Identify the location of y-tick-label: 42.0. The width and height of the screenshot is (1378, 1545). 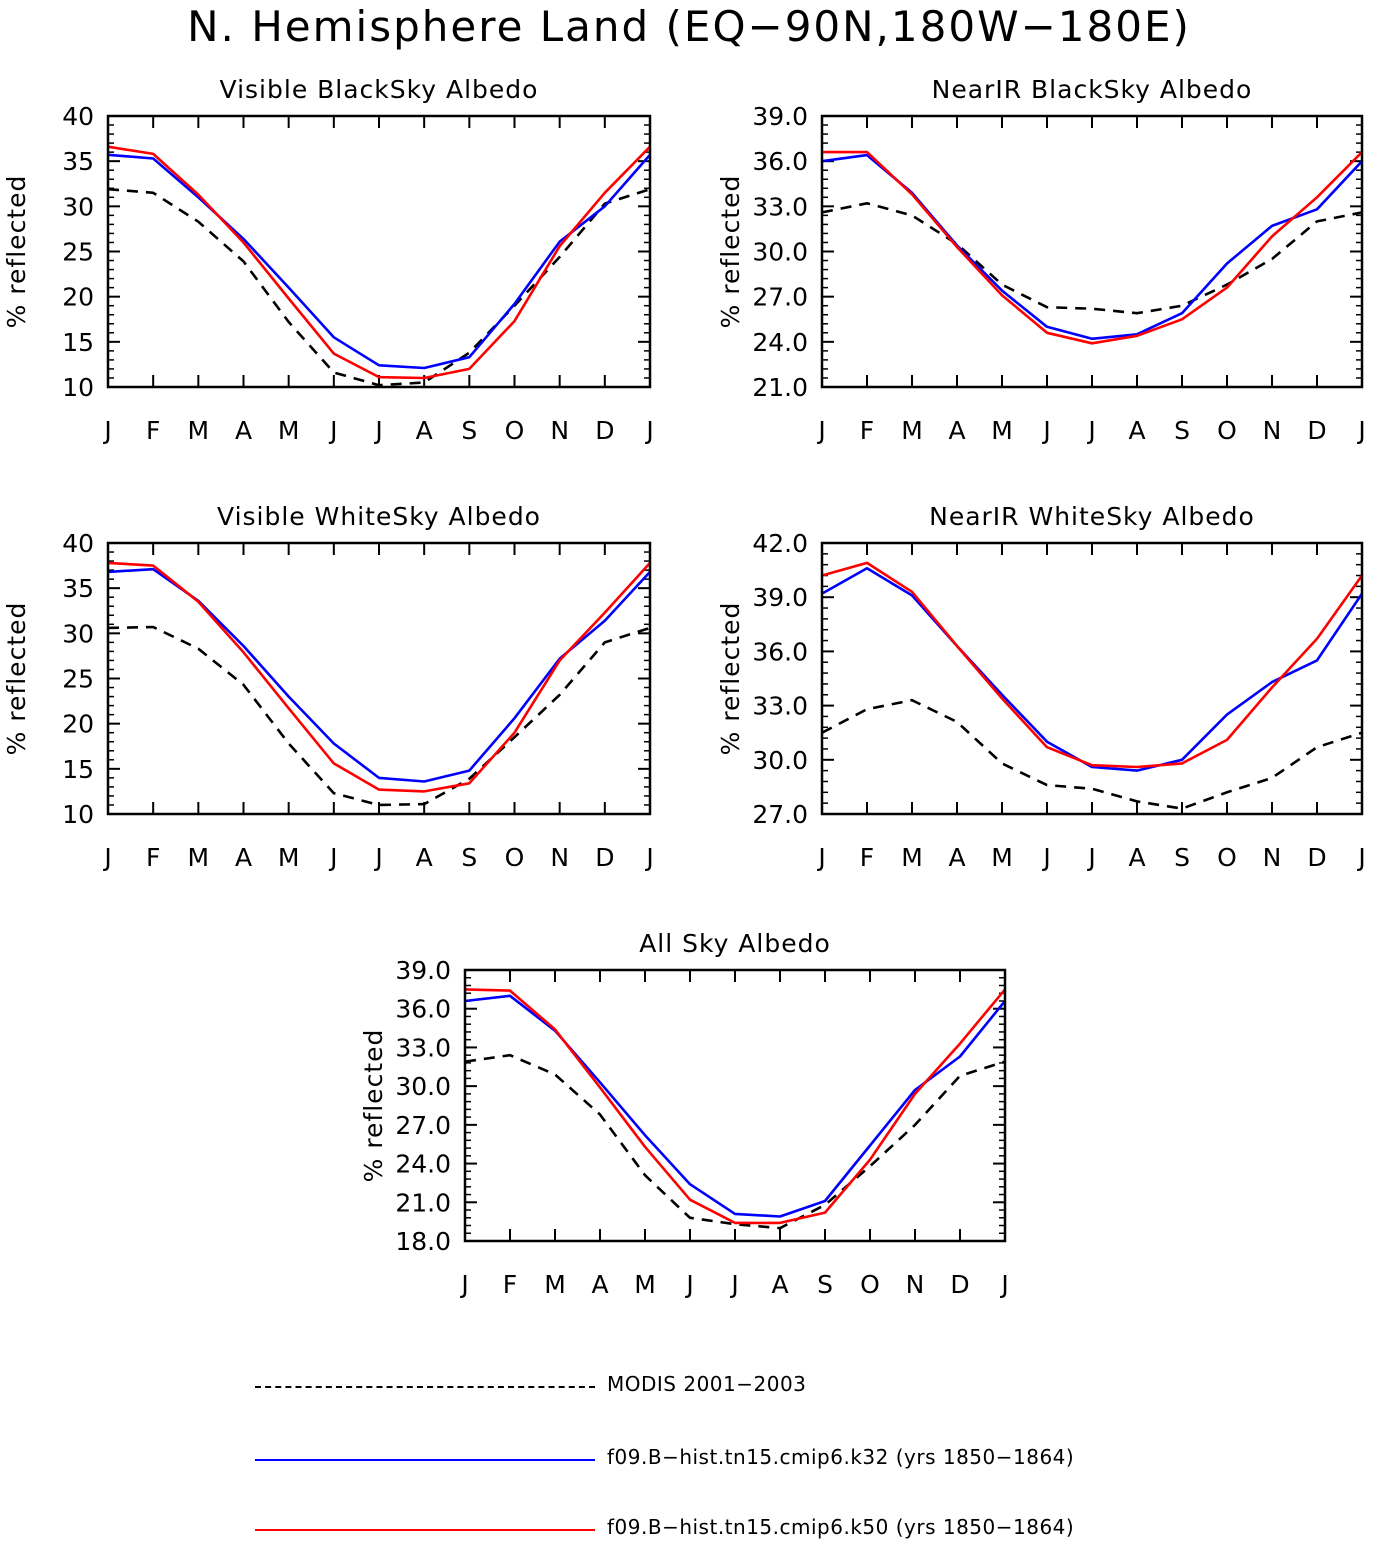
(780, 543).